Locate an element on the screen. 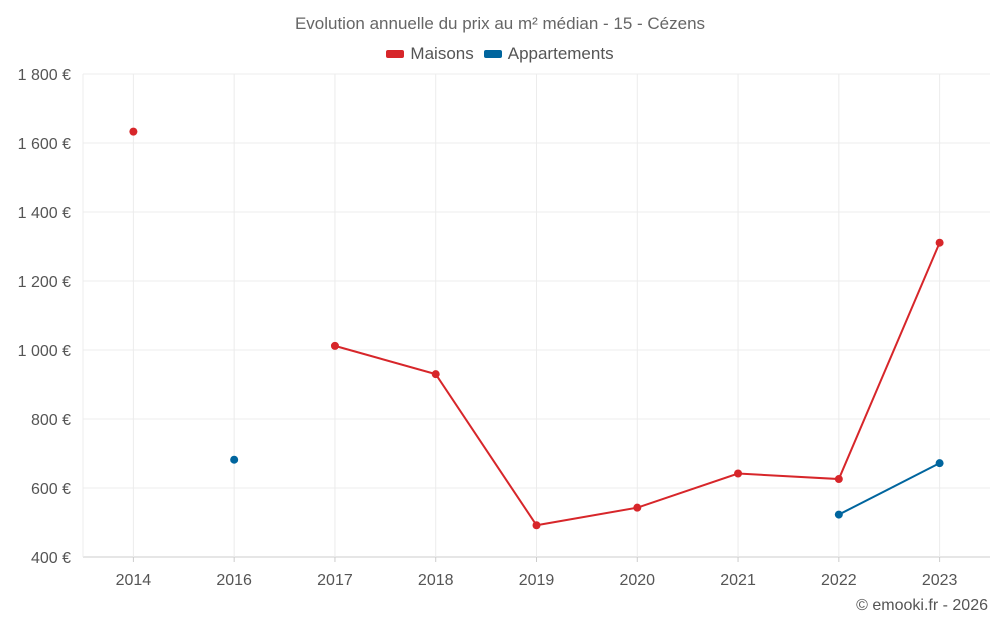 The image size is (1000, 625). y-tick-label: 1 800 € is located at coordinates (44, 75).